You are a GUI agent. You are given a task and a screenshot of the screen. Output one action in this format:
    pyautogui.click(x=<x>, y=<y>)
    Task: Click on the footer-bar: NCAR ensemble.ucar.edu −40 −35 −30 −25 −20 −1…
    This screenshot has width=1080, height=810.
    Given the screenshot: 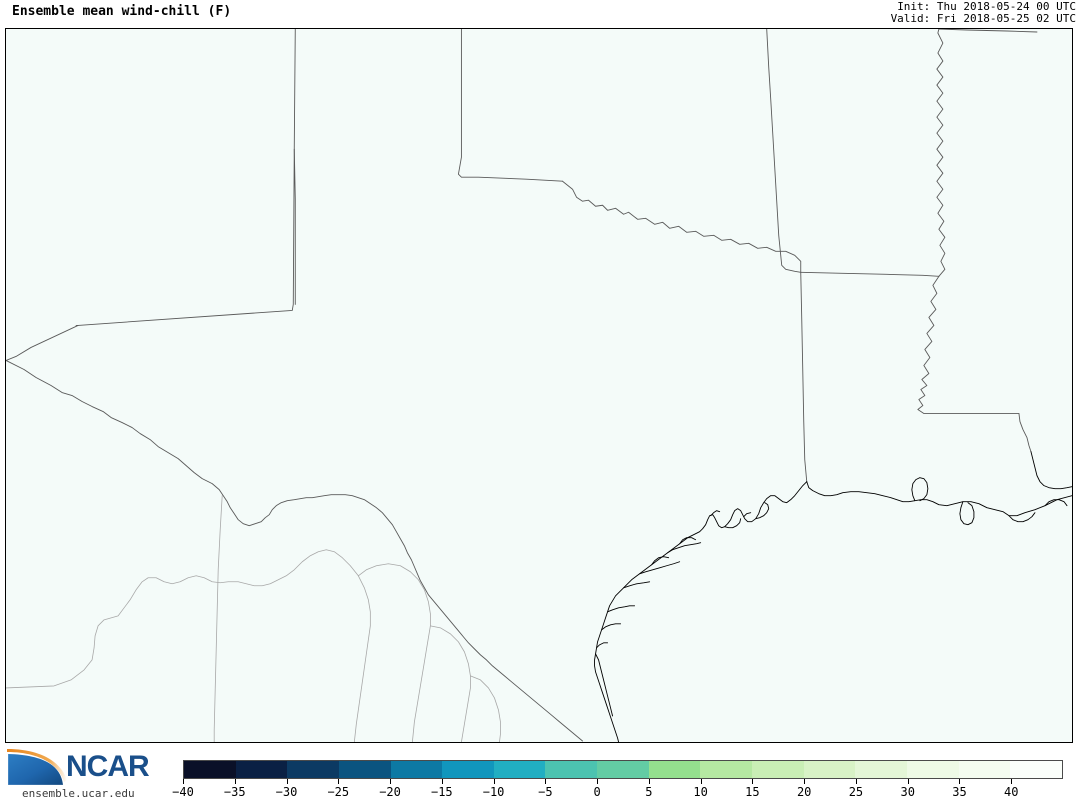 What is the action you would take?
    pyautogui.click(x=540, y=777)
    